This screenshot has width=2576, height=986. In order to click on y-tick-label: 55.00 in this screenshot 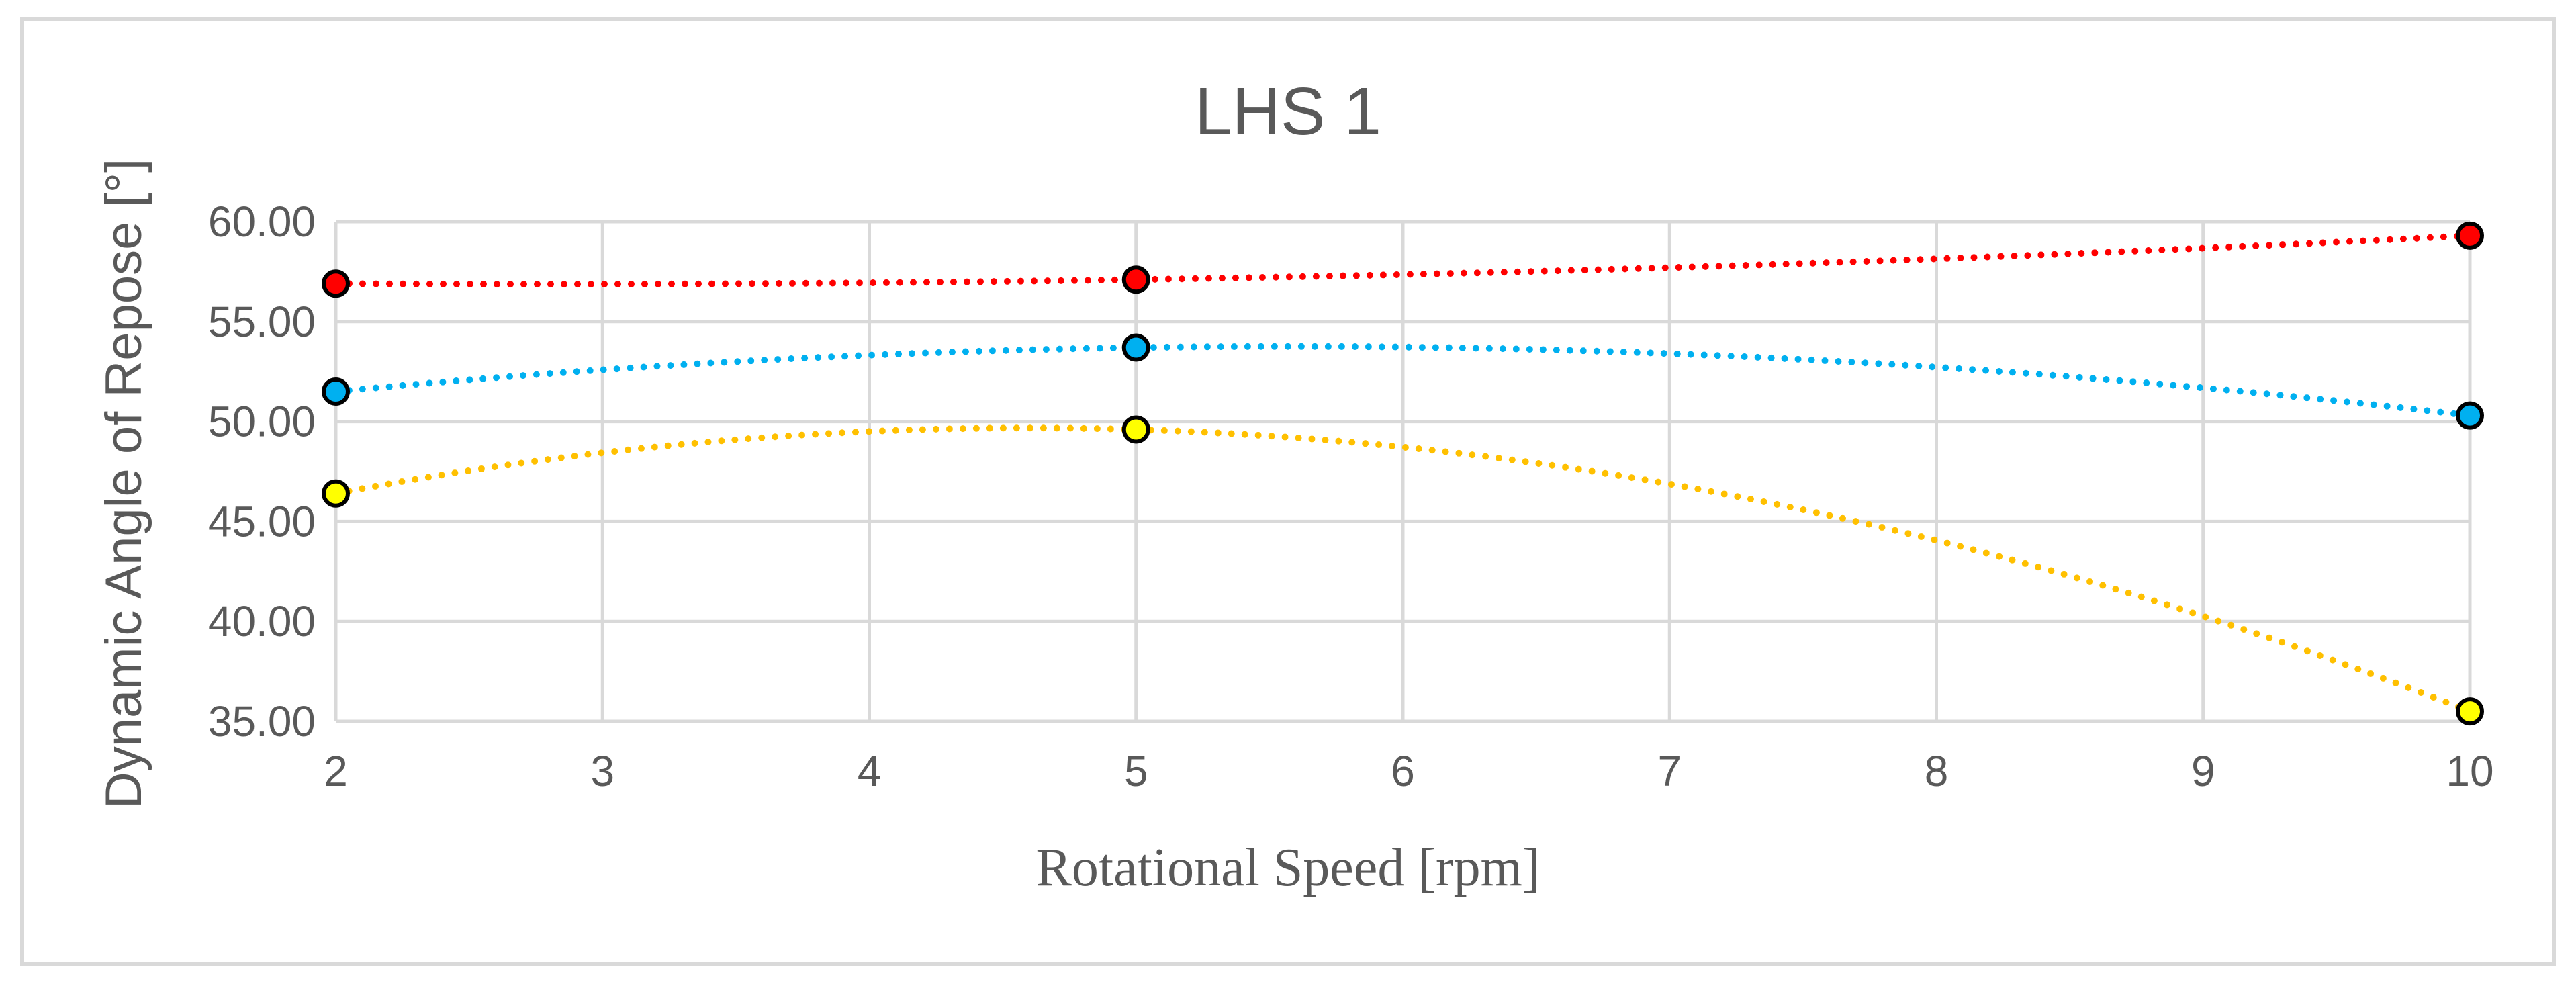, I will do `click(262, 322)`.